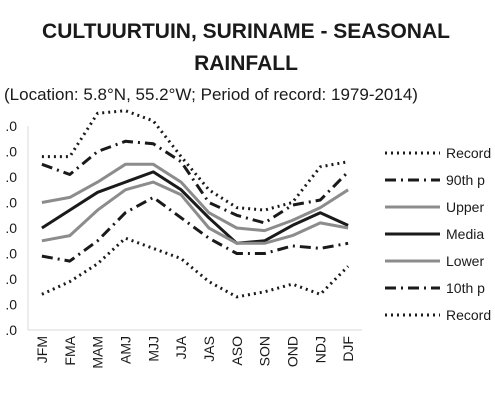  I want to click on x-tick-label: MAM, so click(98, 352).